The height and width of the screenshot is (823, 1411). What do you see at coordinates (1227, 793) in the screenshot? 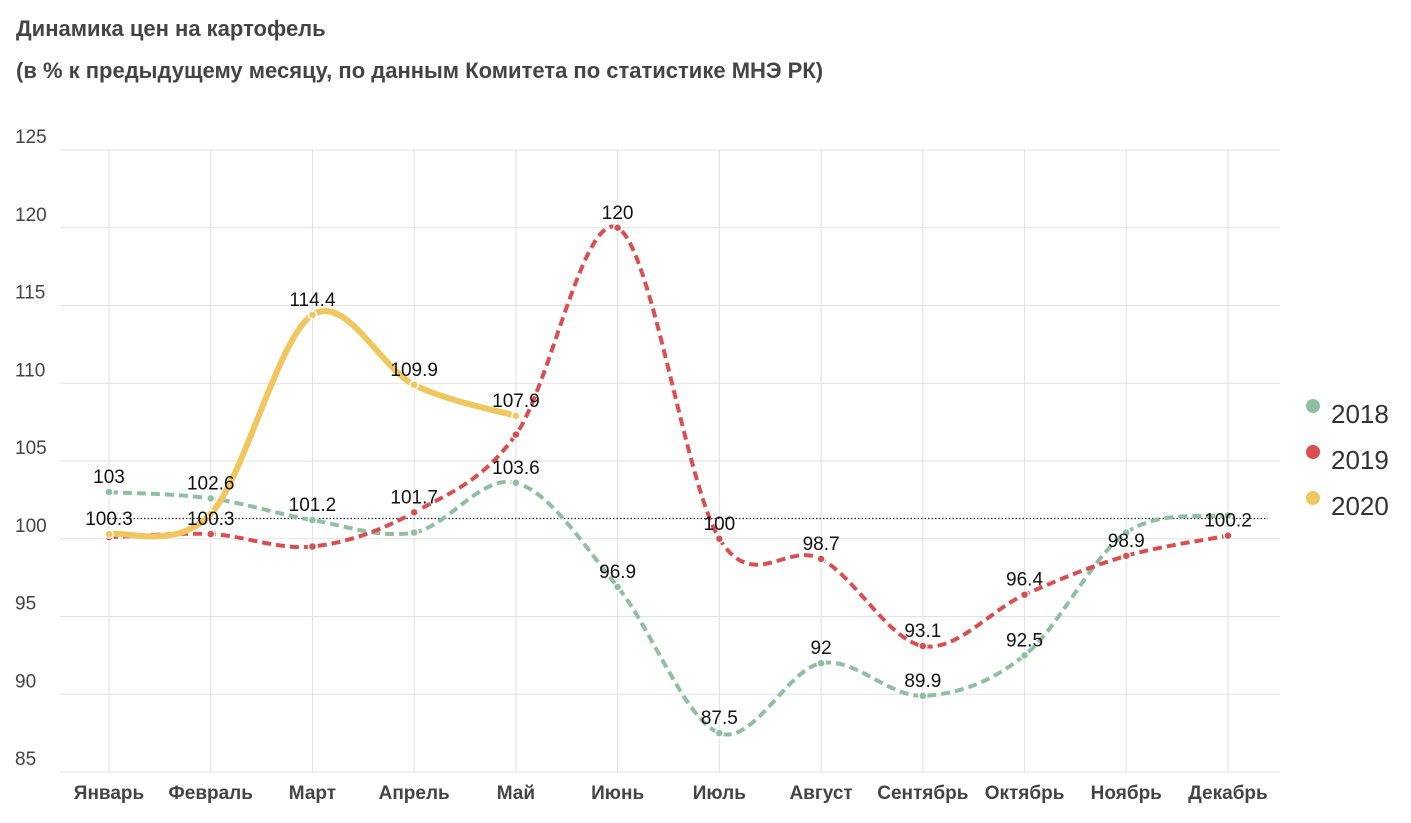
I see `x-tick-label: Декабрь` at bounding box center [1227, 793].